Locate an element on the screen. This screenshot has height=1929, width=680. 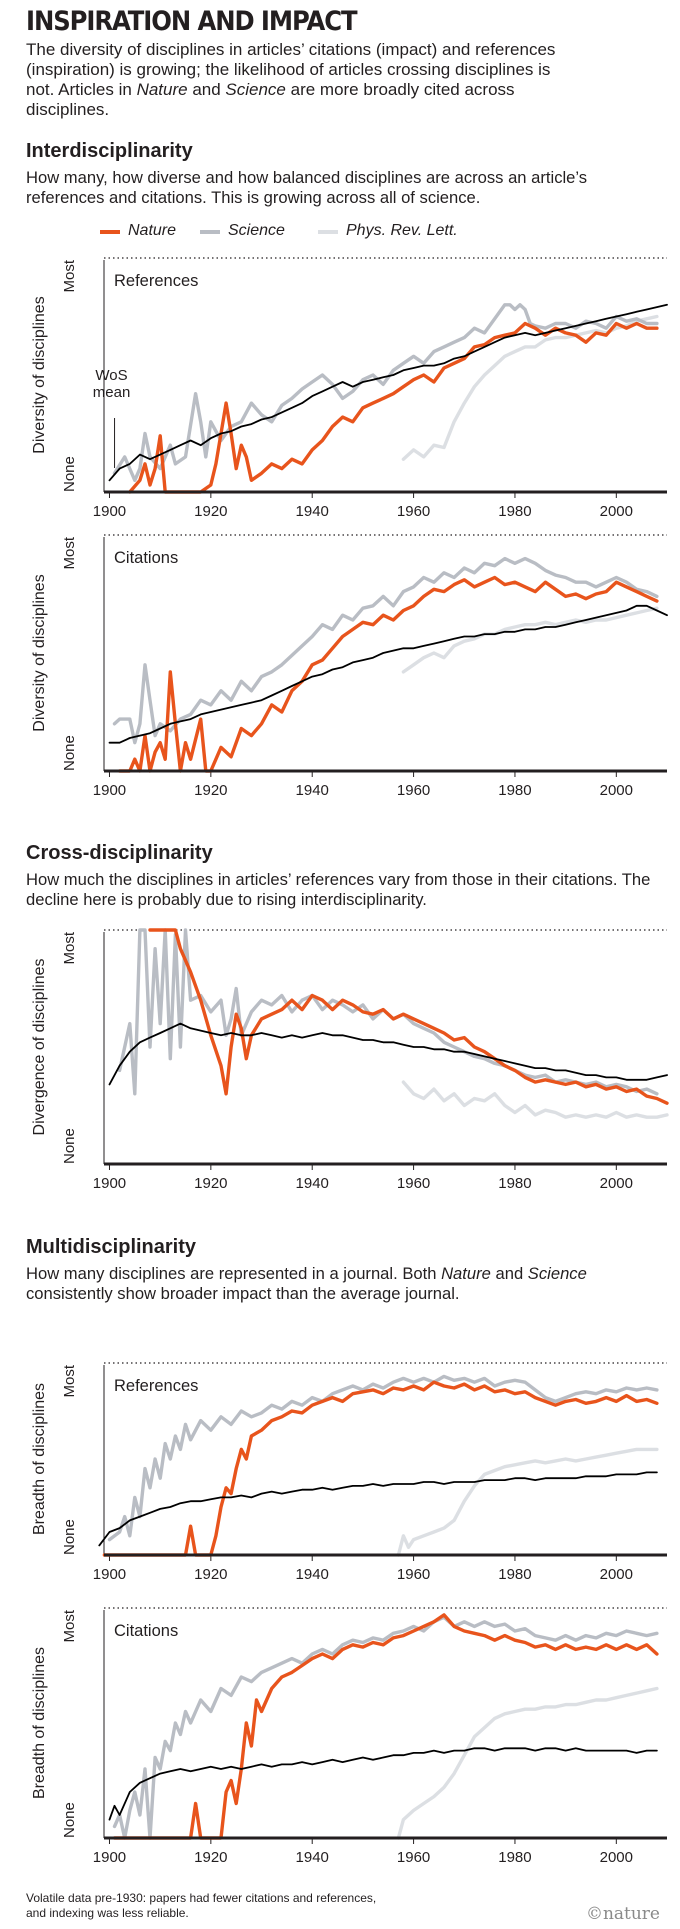
multidisciplinarity-heading: Multidisciplinarity is located at coordinates (111, 1247).